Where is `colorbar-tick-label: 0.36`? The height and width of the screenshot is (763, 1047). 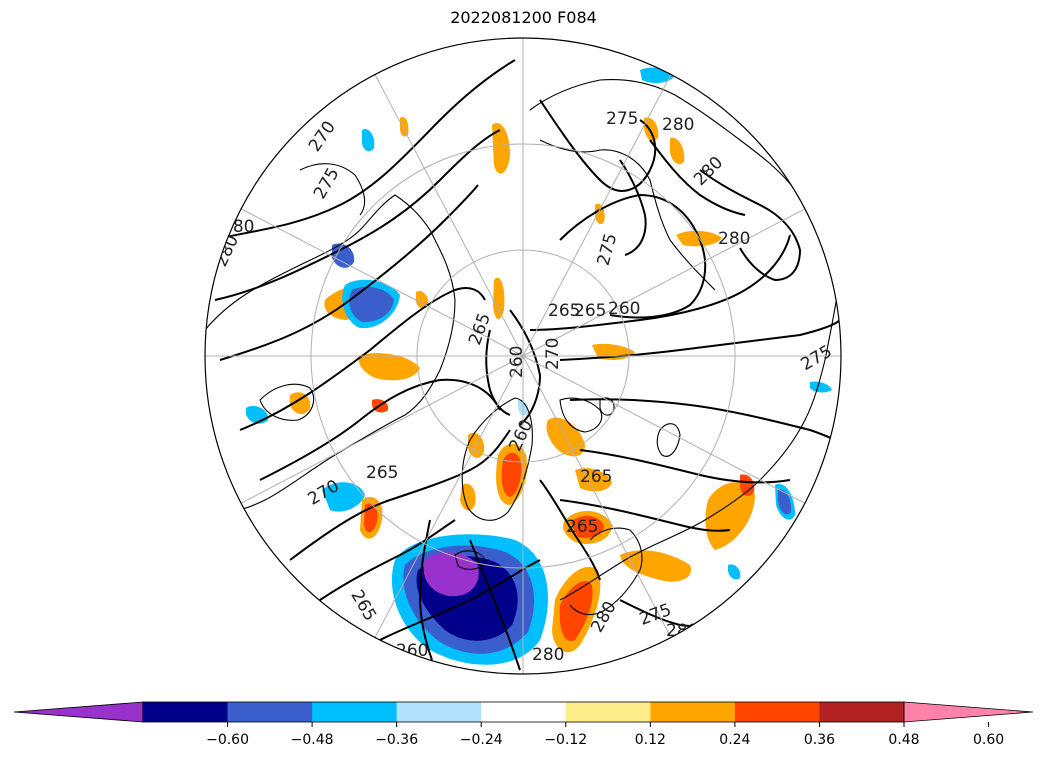
colorbar-tick-label: 0.36 is located at coordinates (819, 740).